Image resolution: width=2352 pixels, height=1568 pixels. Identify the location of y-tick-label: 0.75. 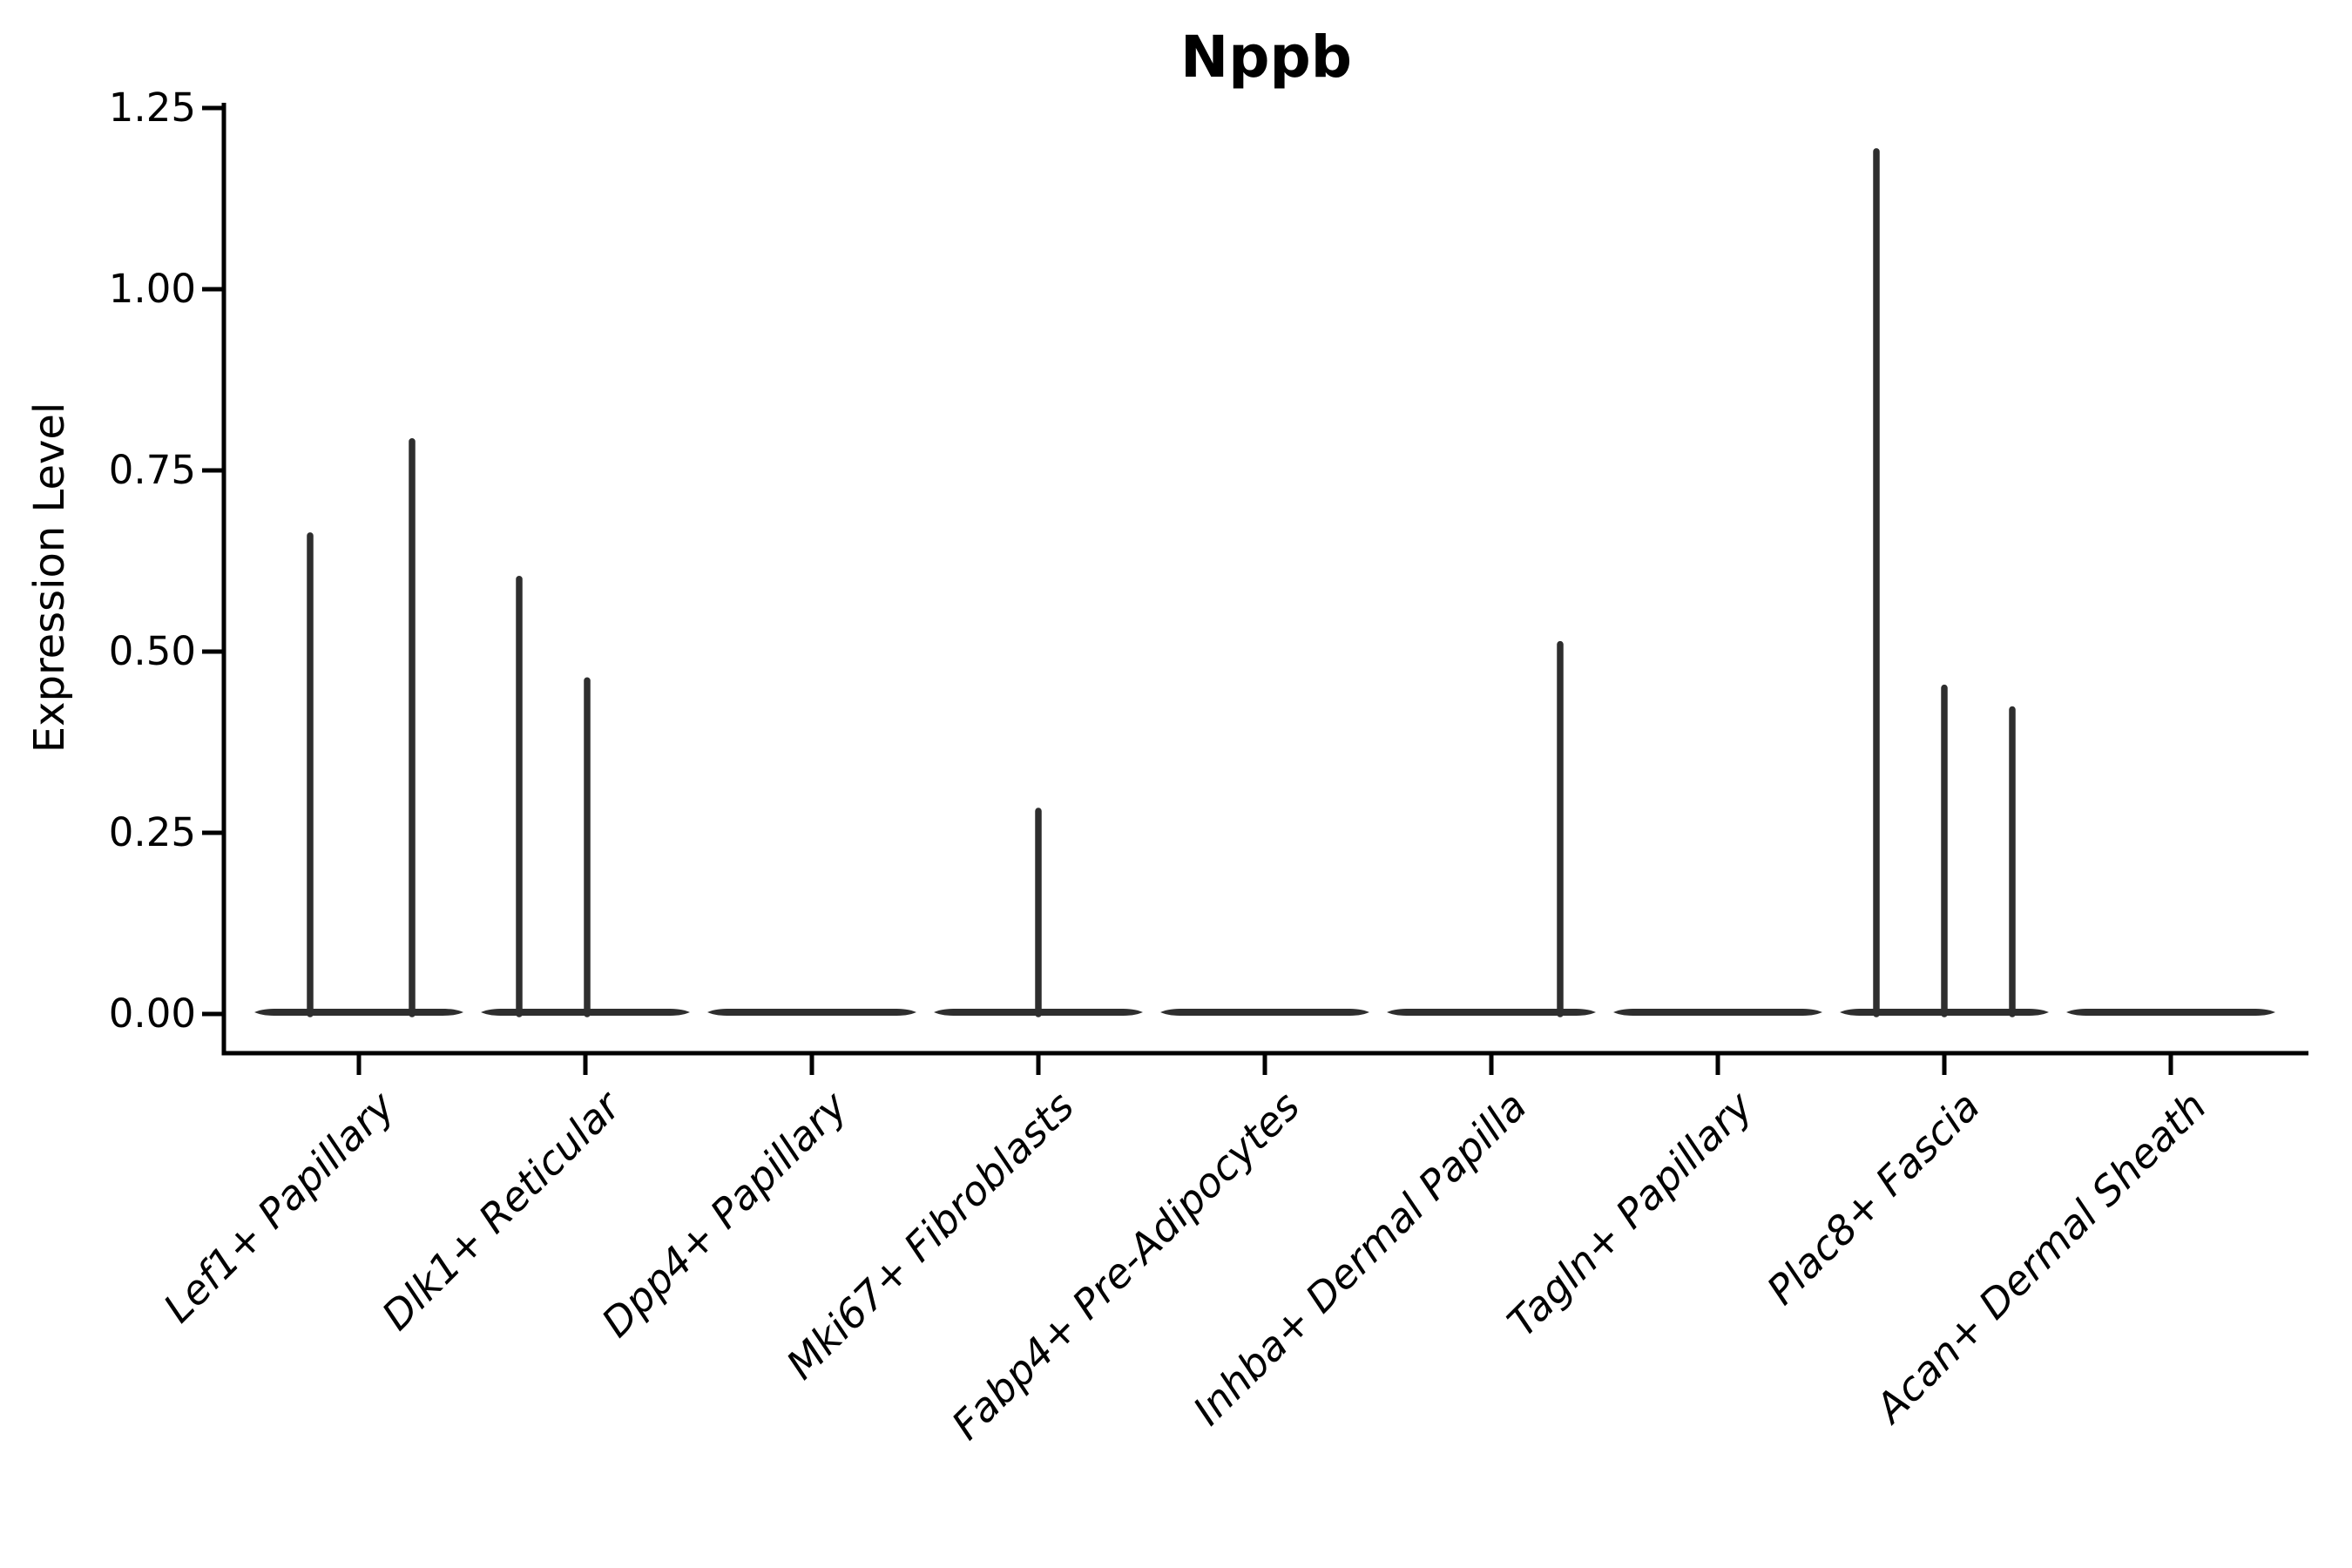
(152, 470).